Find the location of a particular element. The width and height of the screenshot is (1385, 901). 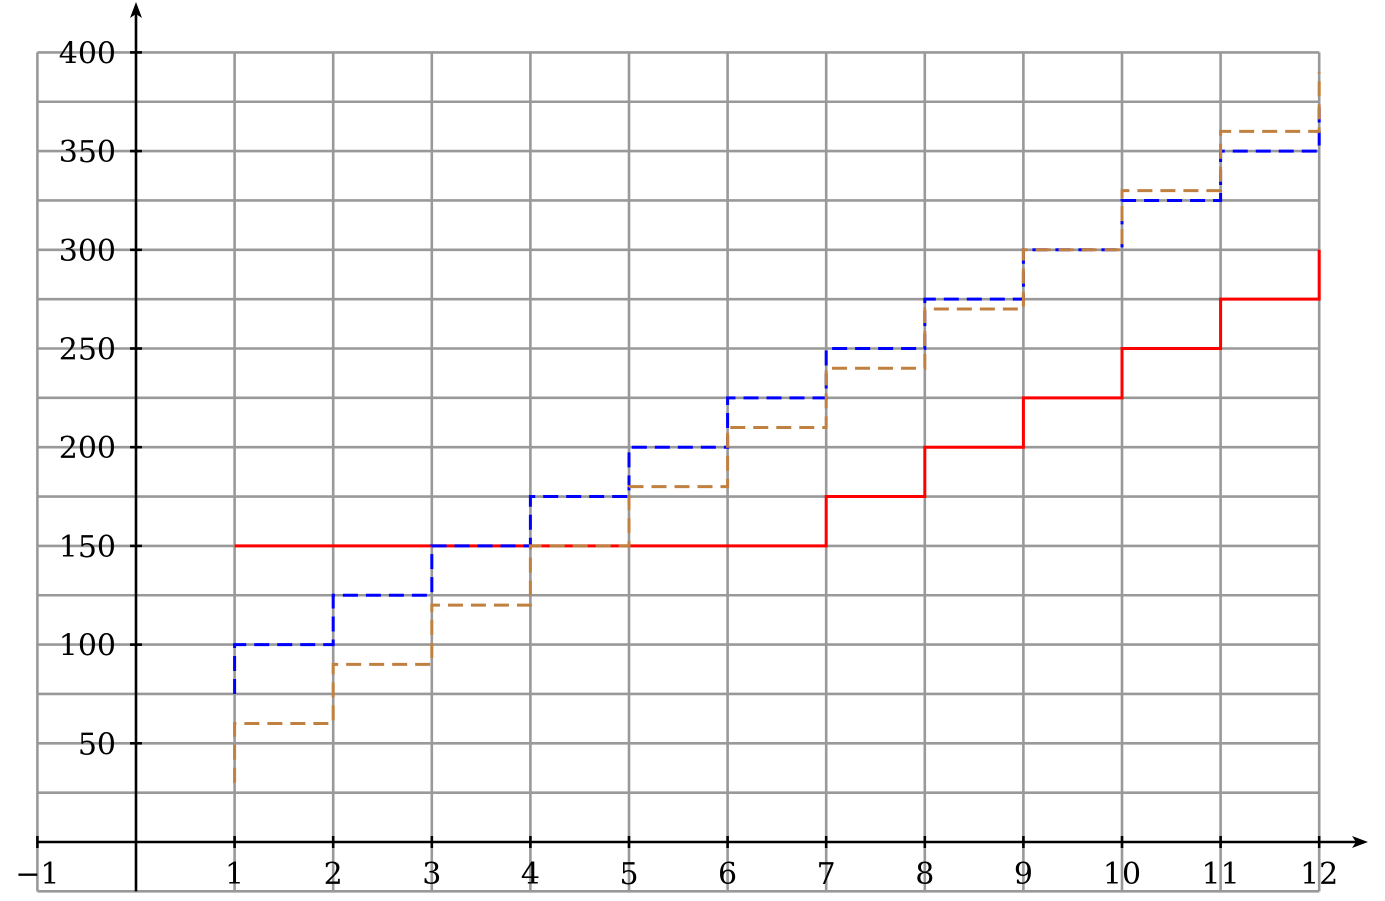

y-tick-label: 250 is located at coordinates (87, 350).